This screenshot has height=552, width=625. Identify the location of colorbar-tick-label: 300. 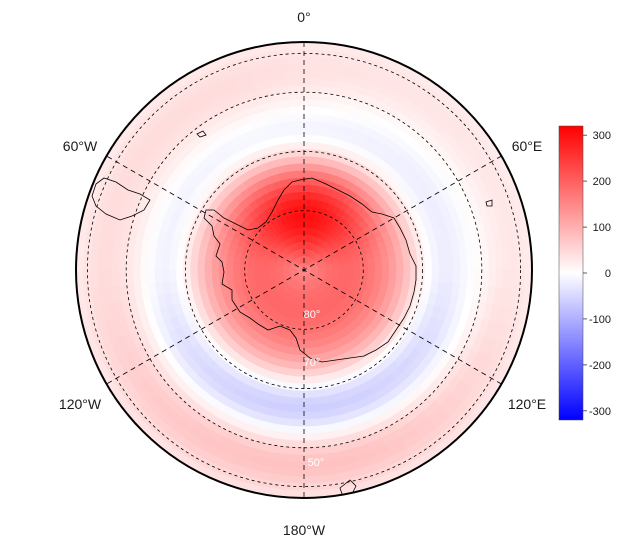
(602, 136).